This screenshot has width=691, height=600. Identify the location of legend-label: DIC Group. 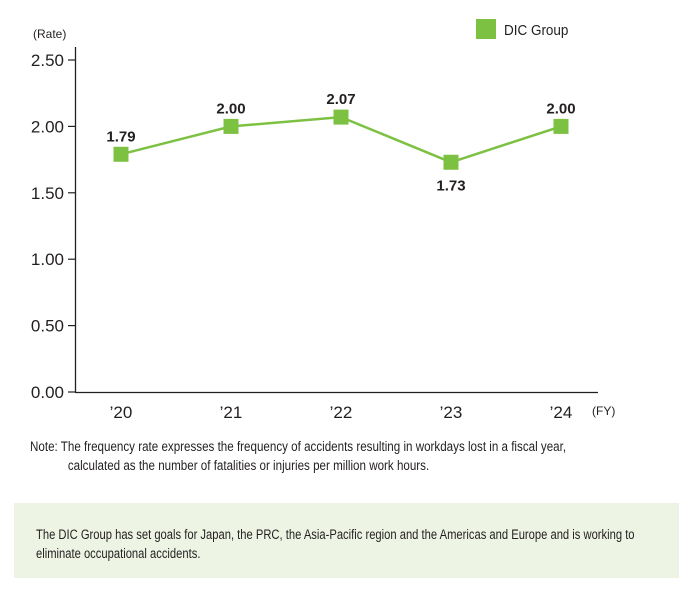
(536, 30).